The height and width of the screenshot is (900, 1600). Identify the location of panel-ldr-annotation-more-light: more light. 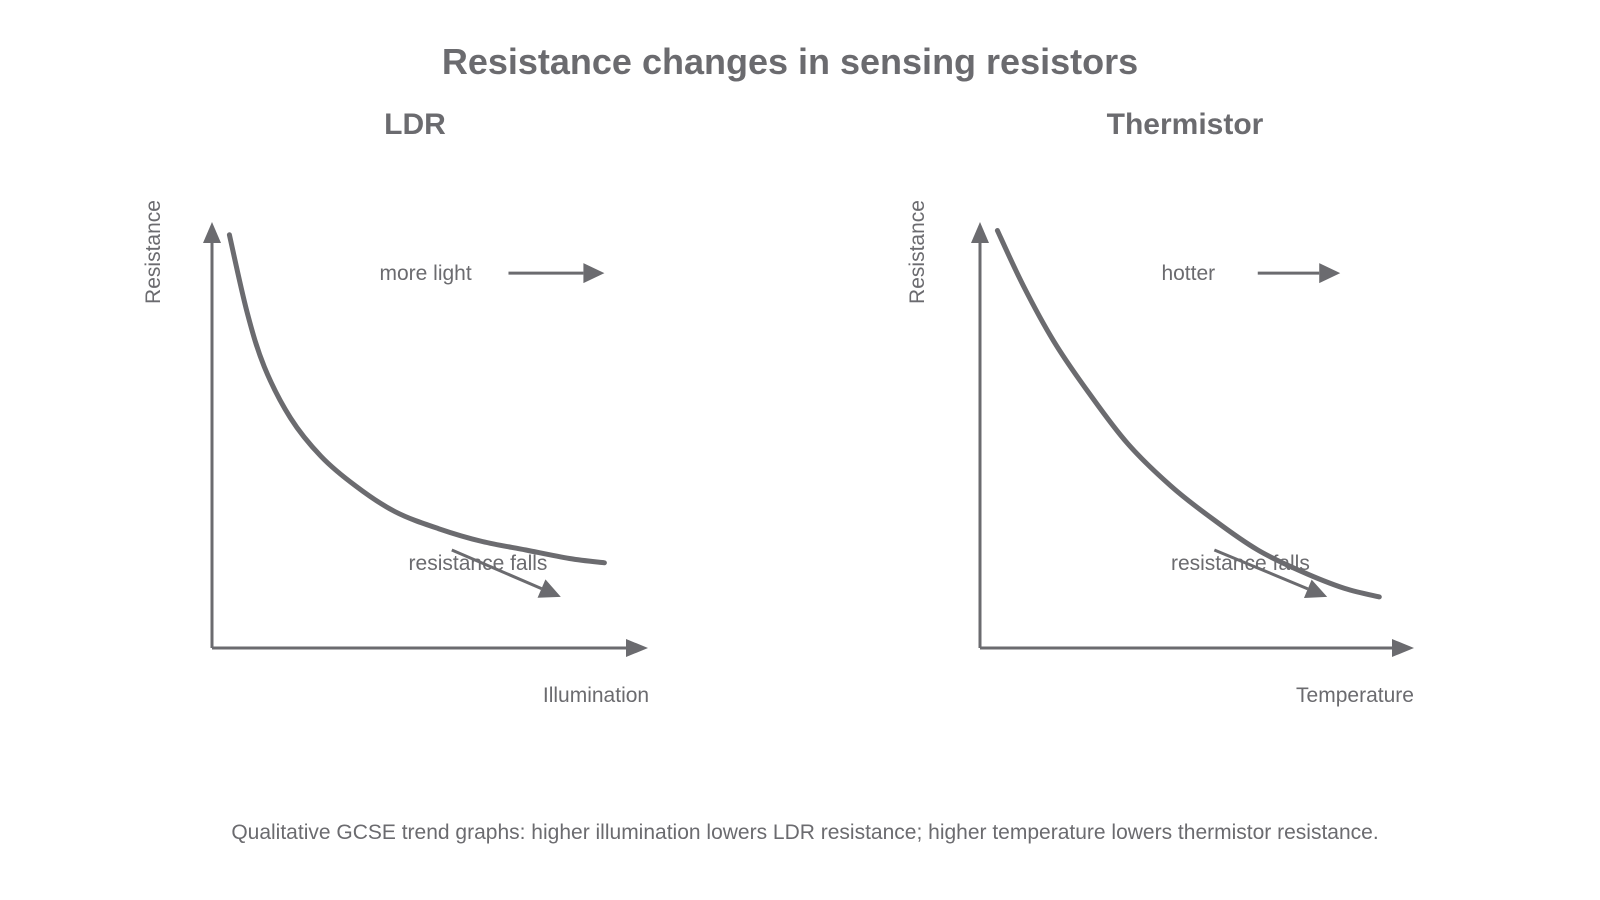
(425, 273).